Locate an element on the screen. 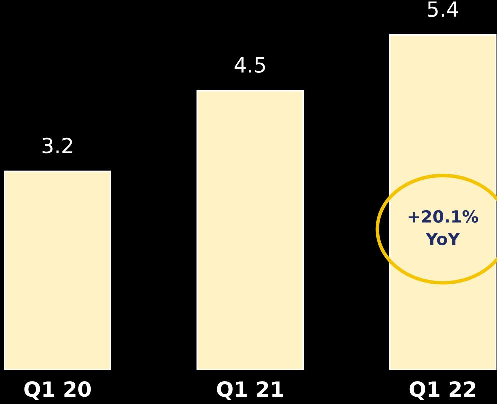 This screenshot has width=497, height=404. data-label: 5.4 is located at coordinates (443, 10).